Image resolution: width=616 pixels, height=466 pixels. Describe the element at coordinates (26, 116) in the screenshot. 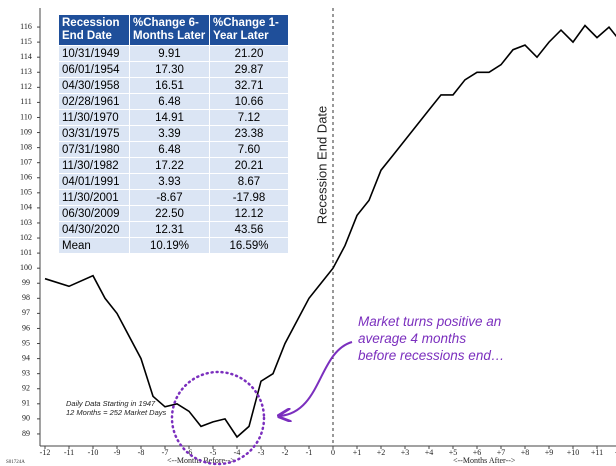

I see `y-tick-label: 110` at that location.